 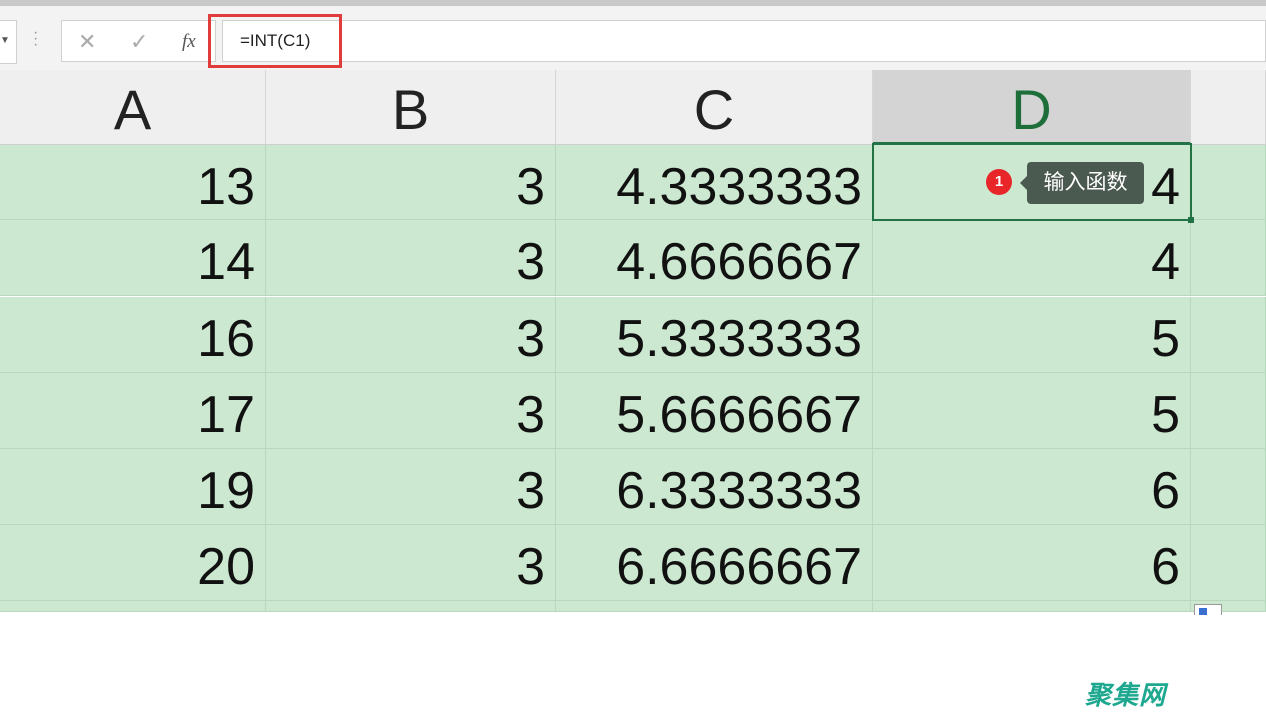 I want to click on enter-icon: ✓, so click(x=139, y=41).